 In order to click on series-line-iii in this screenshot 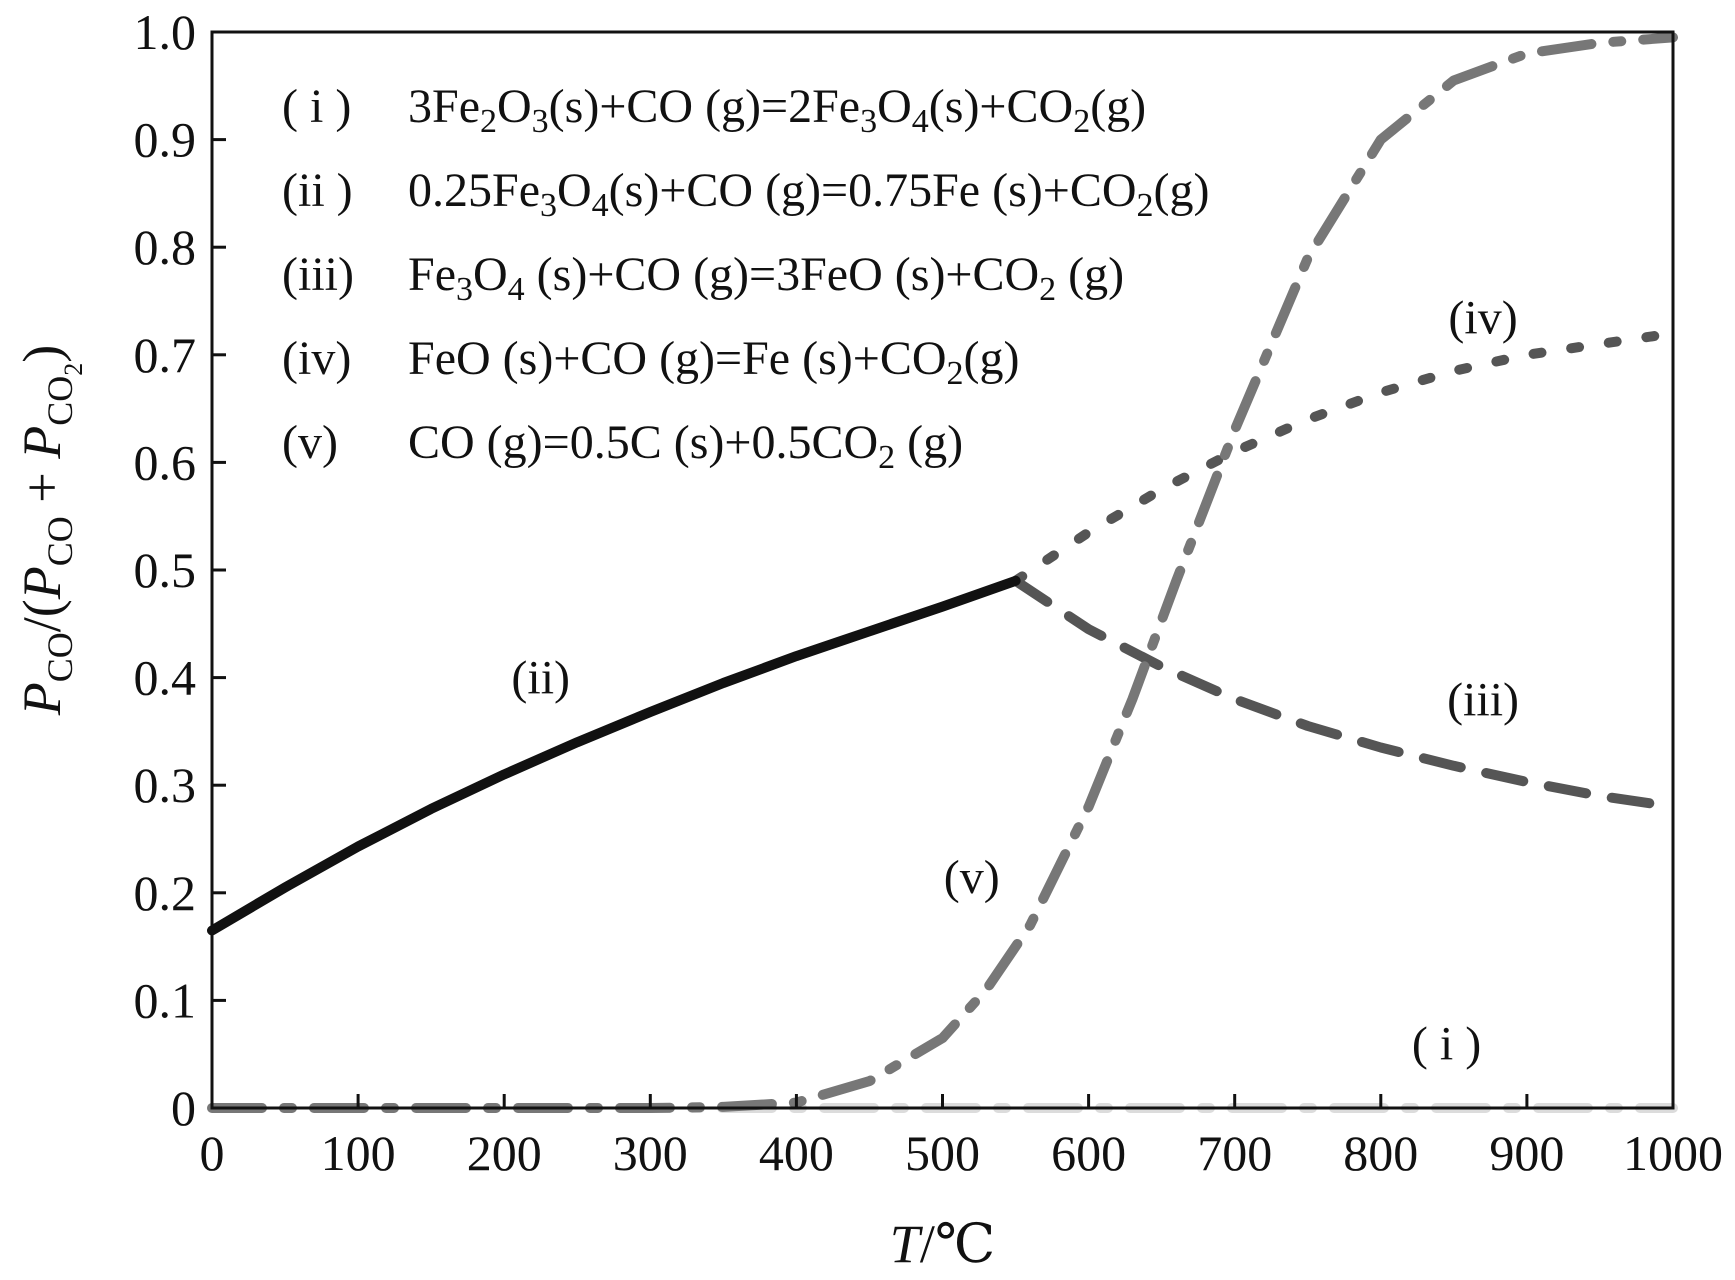, I will do `click(1344, 693)`.